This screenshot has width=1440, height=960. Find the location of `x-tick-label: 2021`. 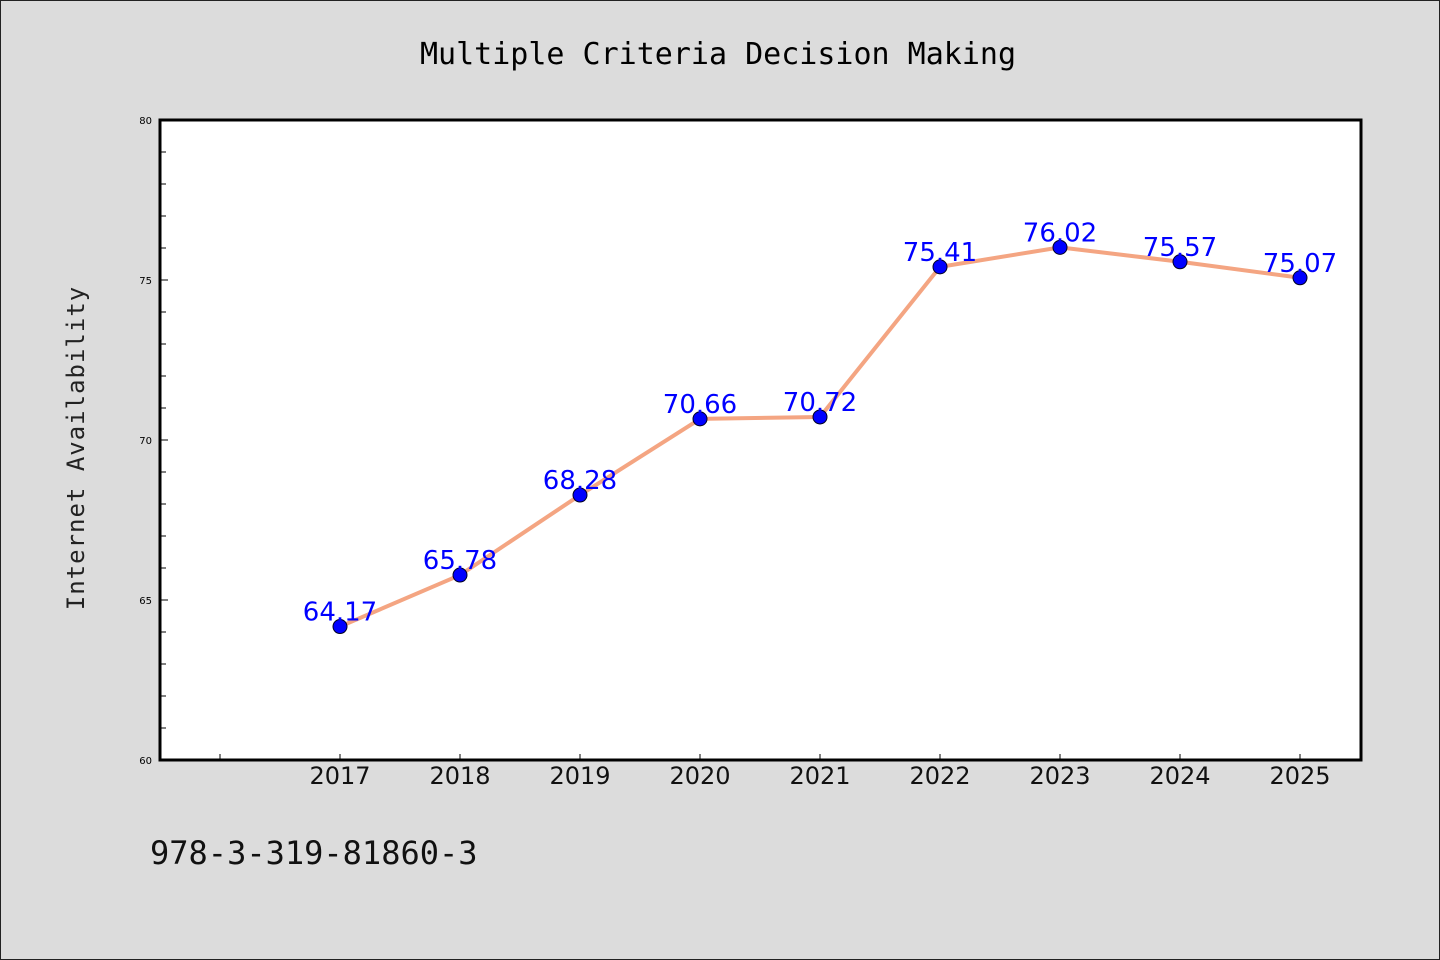

x-tick-label: 2021 is located at coordinates (819, 776).